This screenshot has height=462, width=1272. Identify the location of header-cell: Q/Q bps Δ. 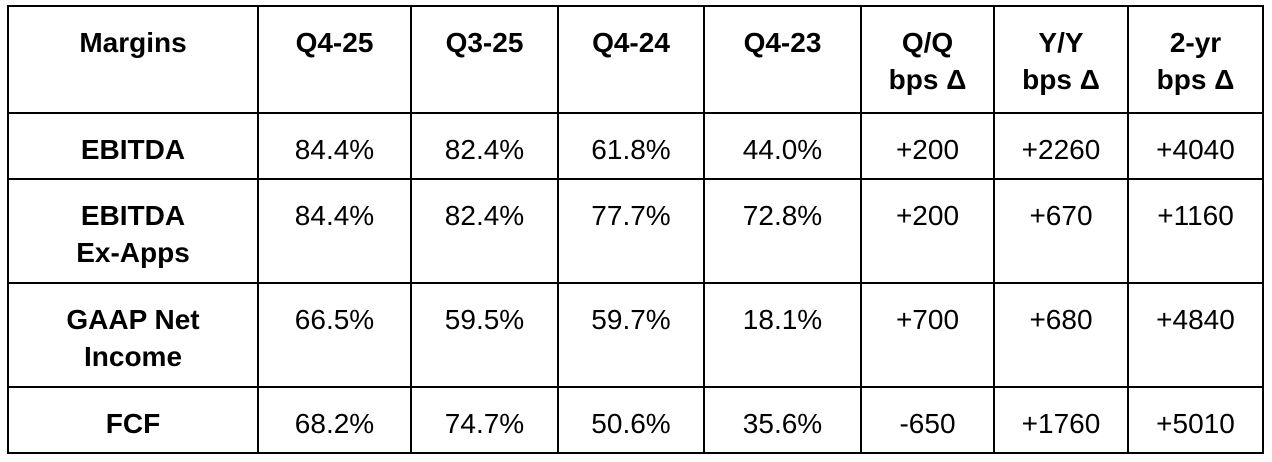
(927, 59).